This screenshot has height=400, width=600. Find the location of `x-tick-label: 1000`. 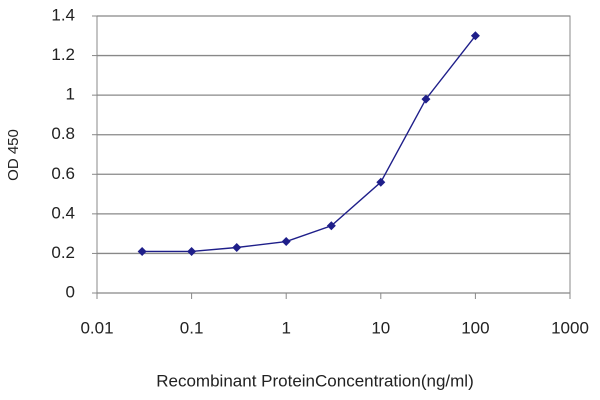

x-tick-label: 1000 is located at coordinates (570, 327).